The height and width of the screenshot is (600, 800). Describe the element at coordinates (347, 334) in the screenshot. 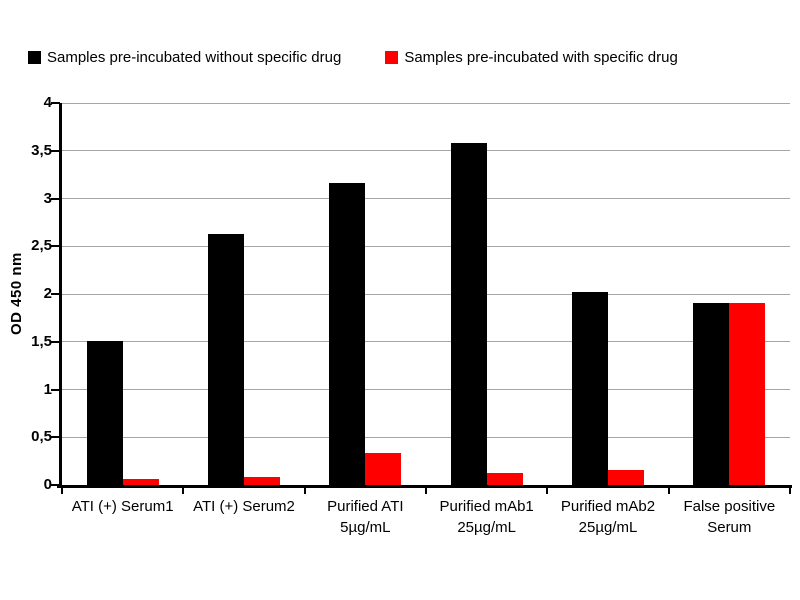

I see `bar-series0-cat2` at that location.